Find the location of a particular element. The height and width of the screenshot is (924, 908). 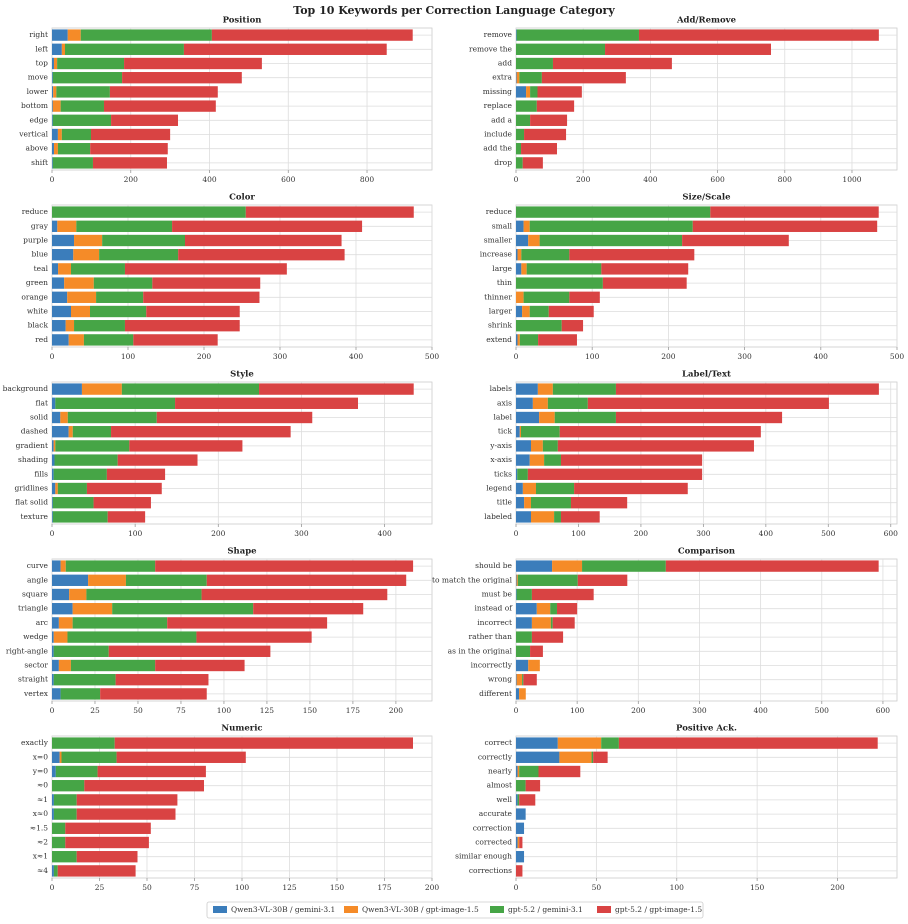

y-tick-label: remove is located at coordinates (498, 34).